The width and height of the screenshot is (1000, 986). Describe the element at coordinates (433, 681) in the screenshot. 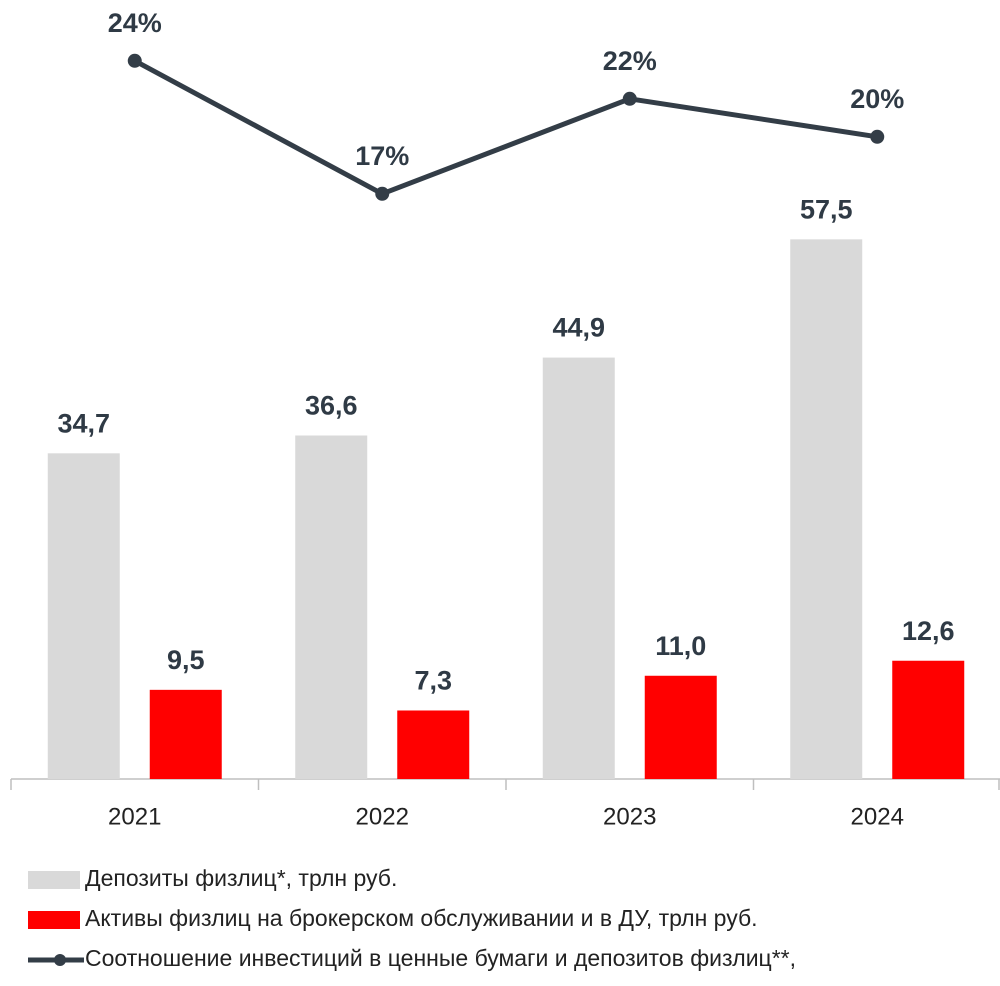

I see `data-label: 7,3` at that location.